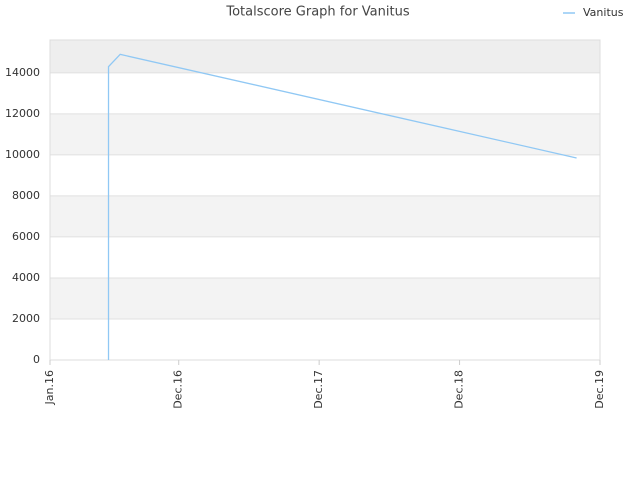 The image size is (640, 484). What do you see at coordinates (36, 359) in the screenshot?
I see `y-tick-label: 0` at bounding box center [36, 359].